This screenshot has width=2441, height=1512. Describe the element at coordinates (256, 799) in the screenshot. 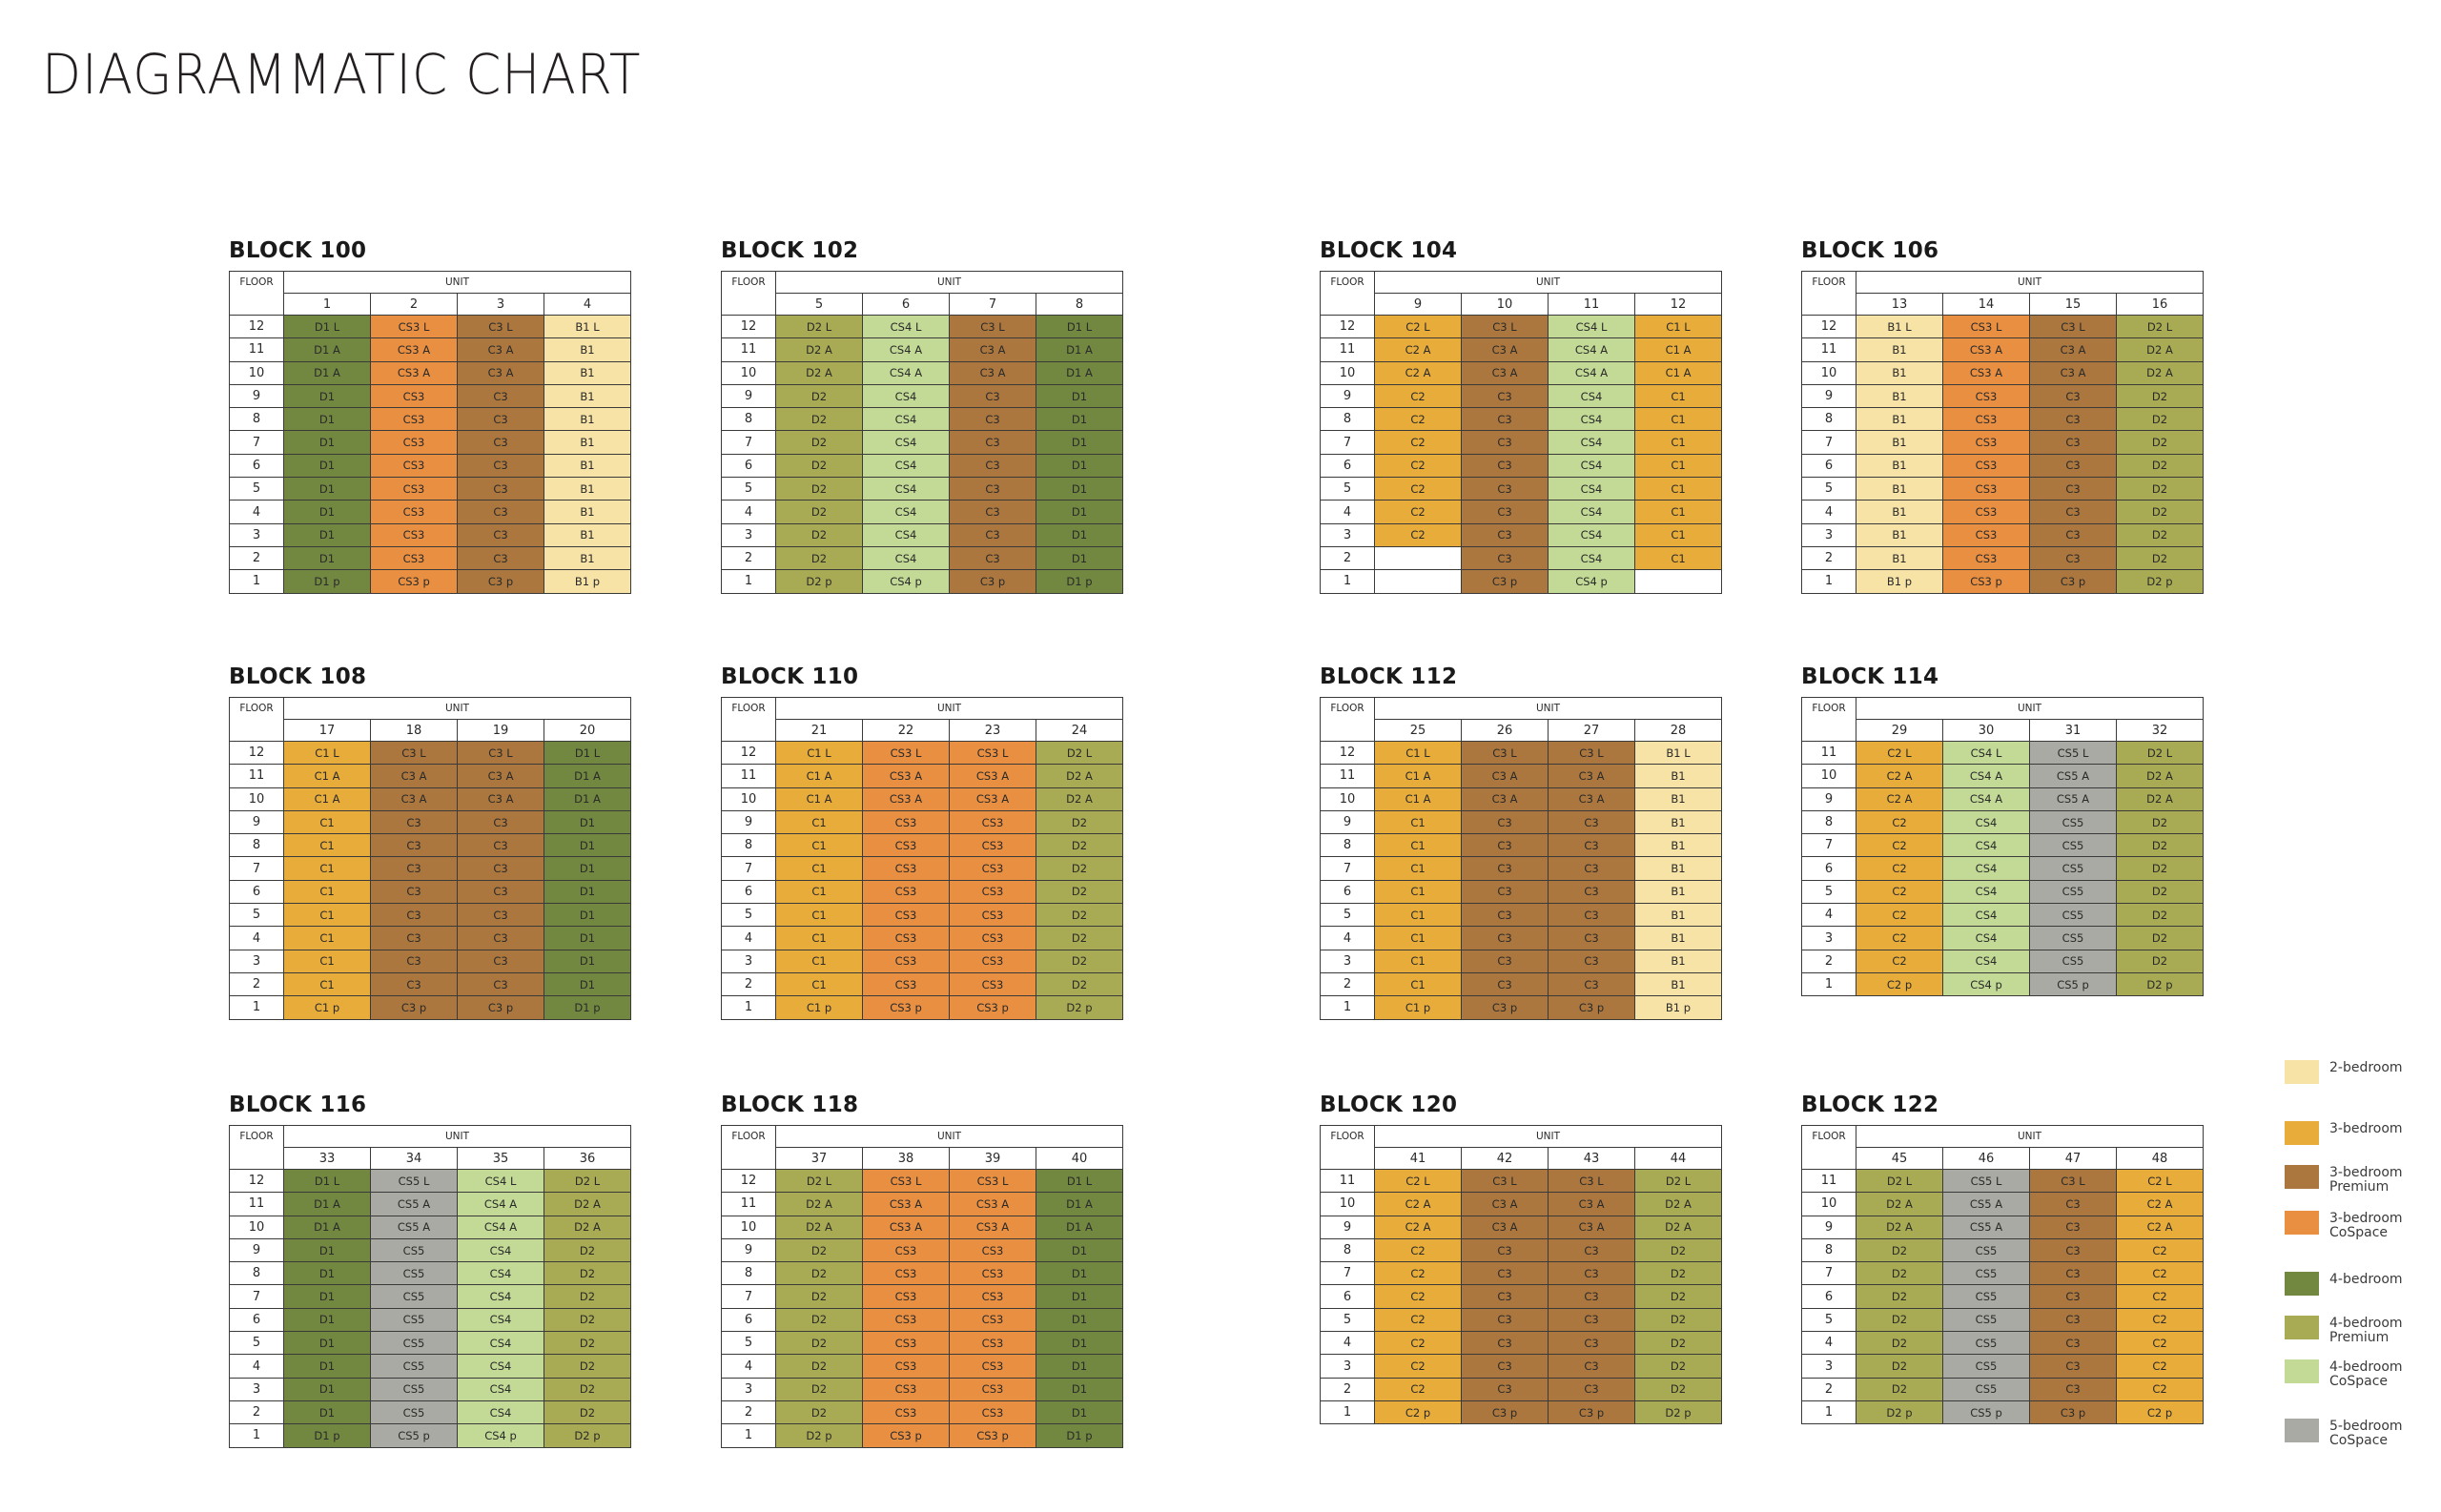

I see `floor-number: 10` at that location.